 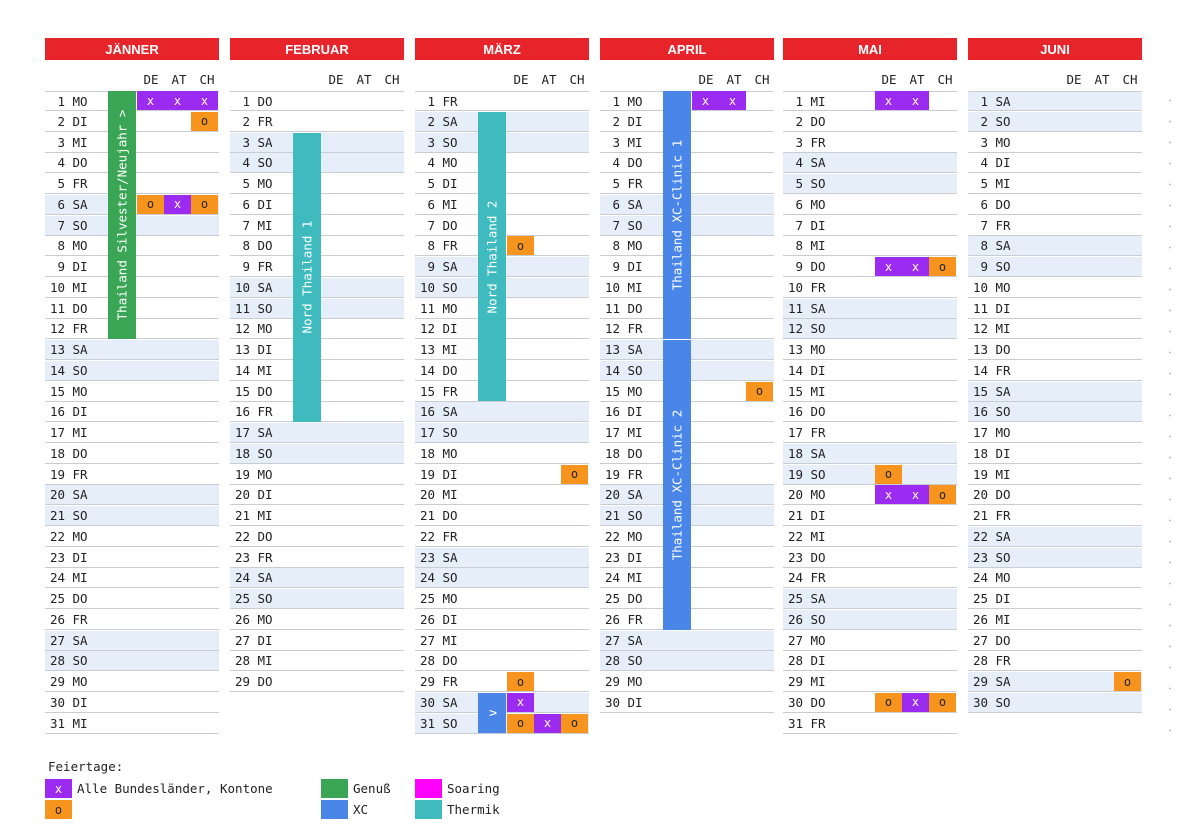 I want to click on day-number: 12, so click(x=795, y=329).